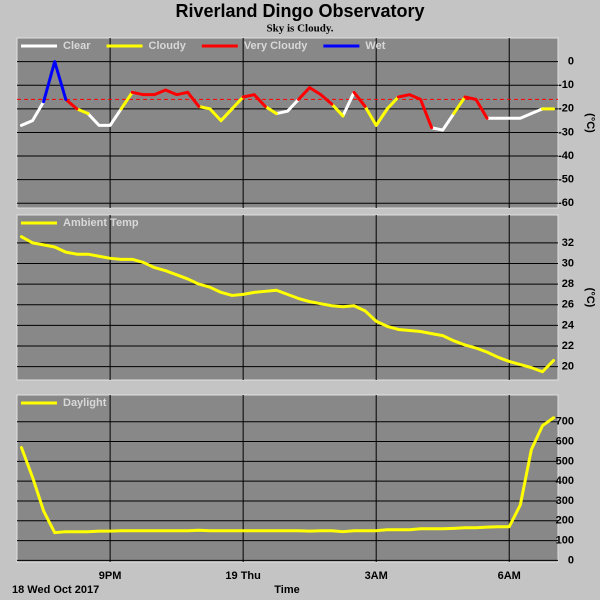  Describe the element at coordinates (568, 263) in the screenshot. I see `y-tick-label: 30` at that location.